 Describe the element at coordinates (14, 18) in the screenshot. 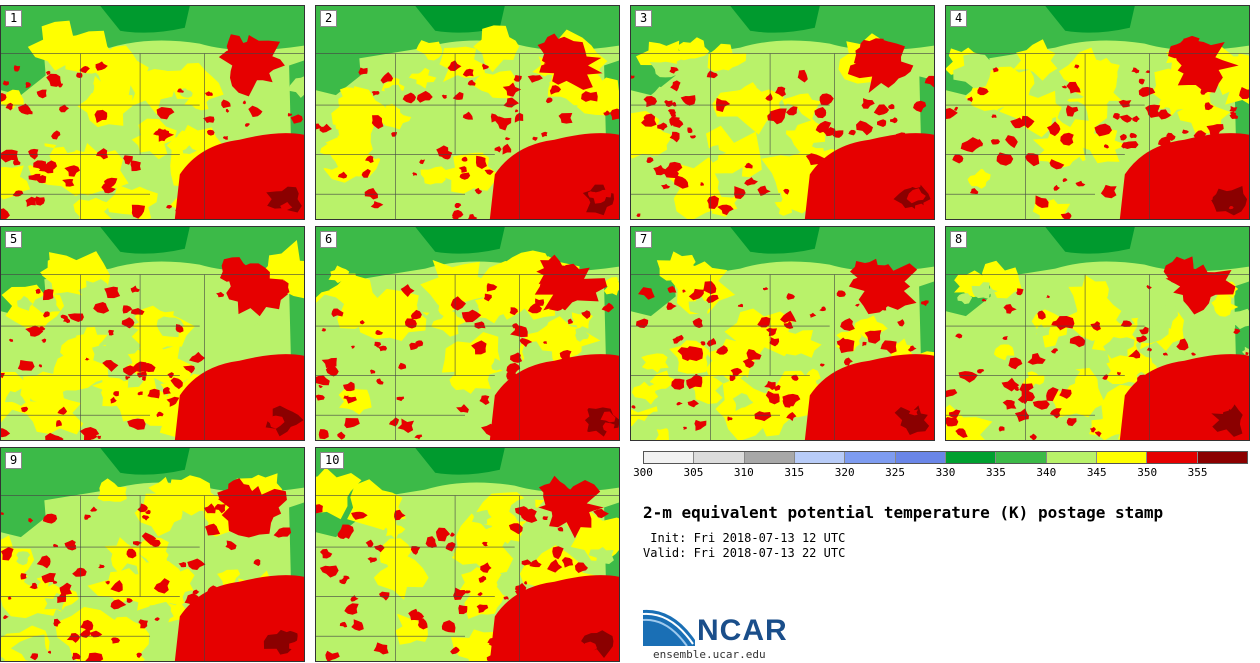

I see `member-label: 1` at that location.